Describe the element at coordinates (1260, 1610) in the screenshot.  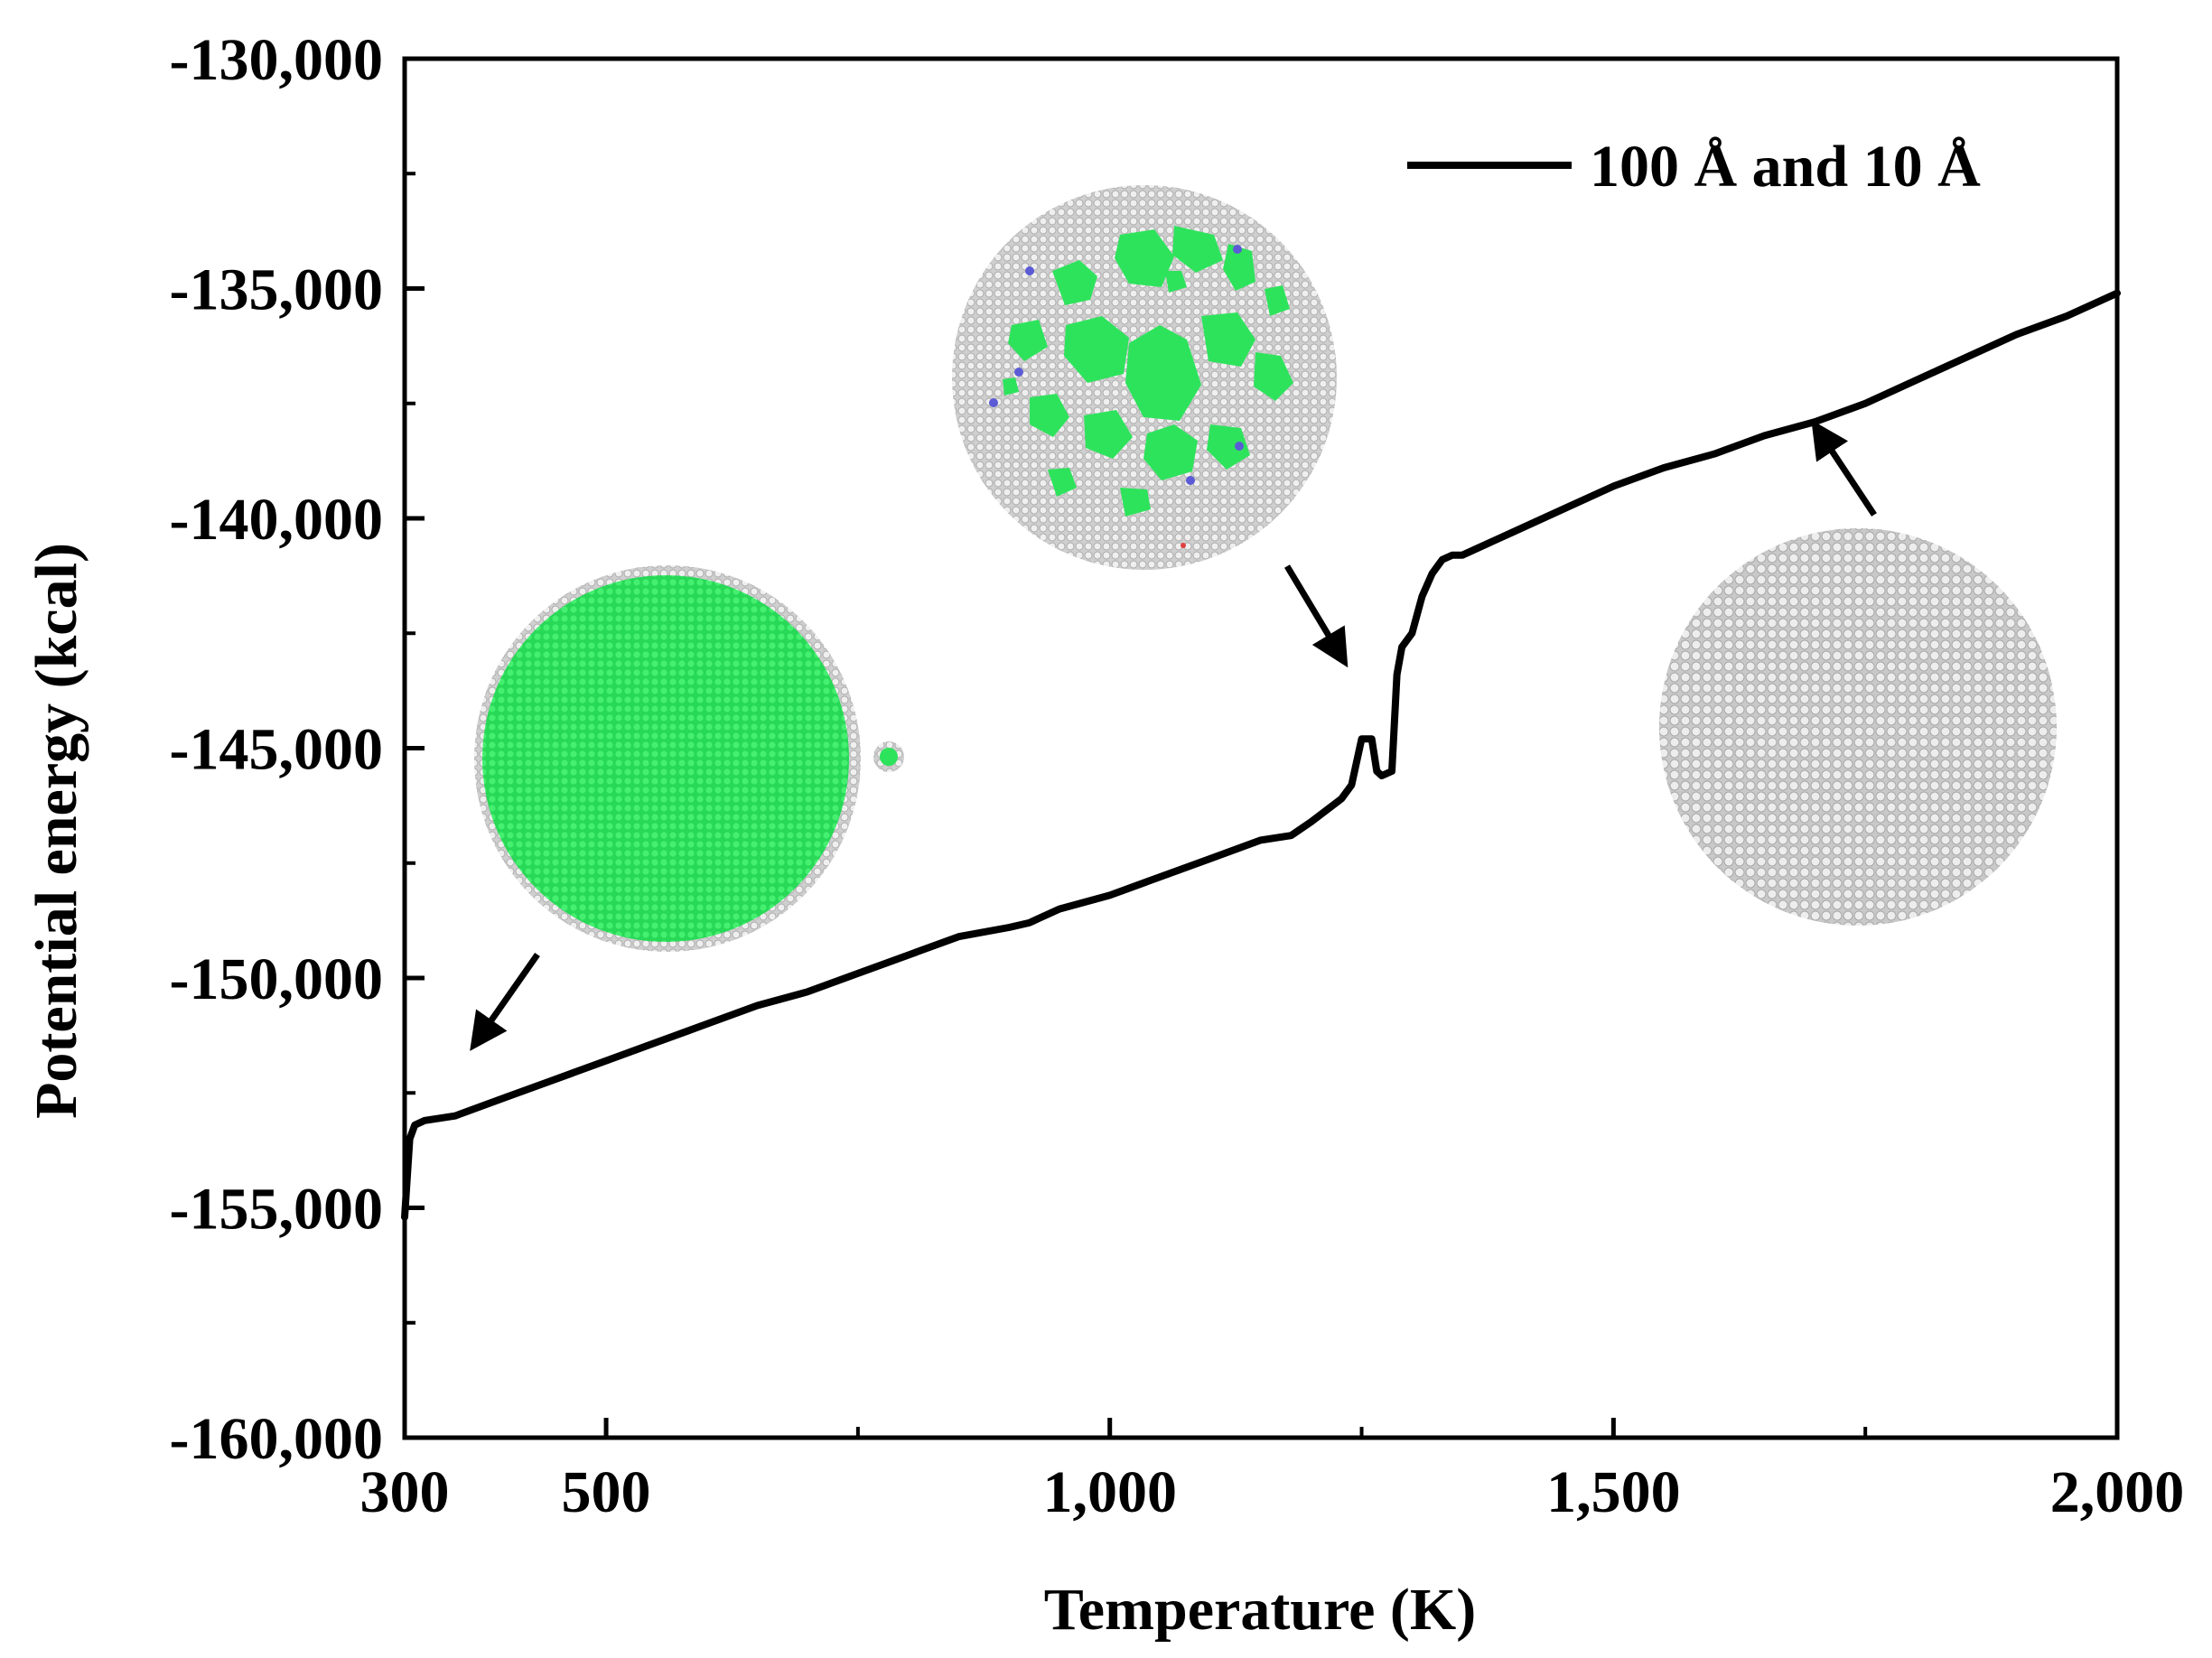
I see `x-axis-title: Temperature (K)` at that location.